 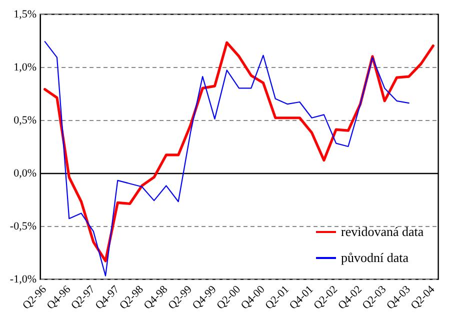 I want to click on legend-label: revidovaná data, so click(x=382, y=231).